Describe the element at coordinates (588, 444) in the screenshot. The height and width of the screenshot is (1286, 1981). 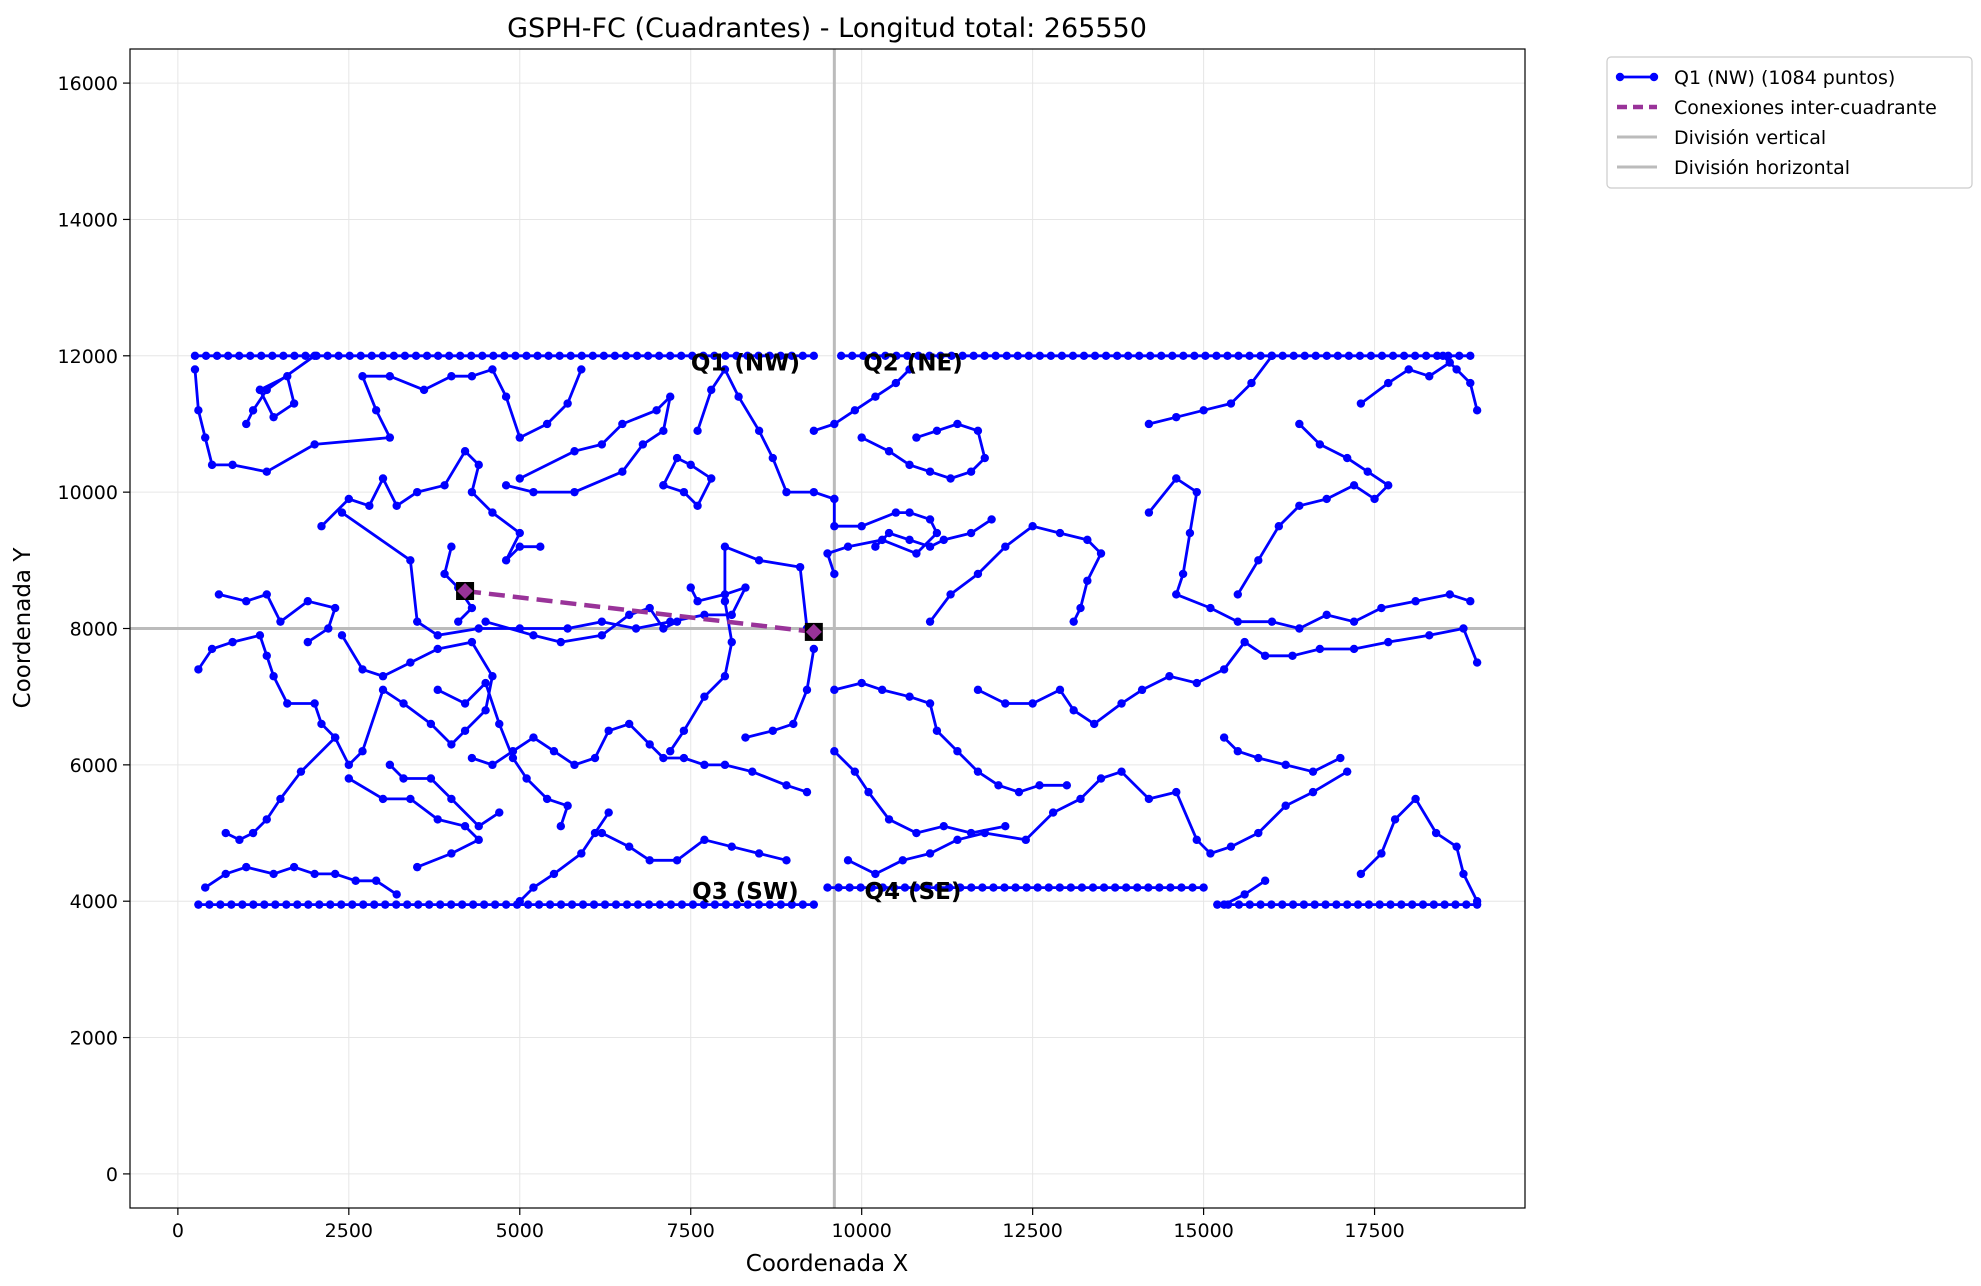
I see `route-line` at that location.